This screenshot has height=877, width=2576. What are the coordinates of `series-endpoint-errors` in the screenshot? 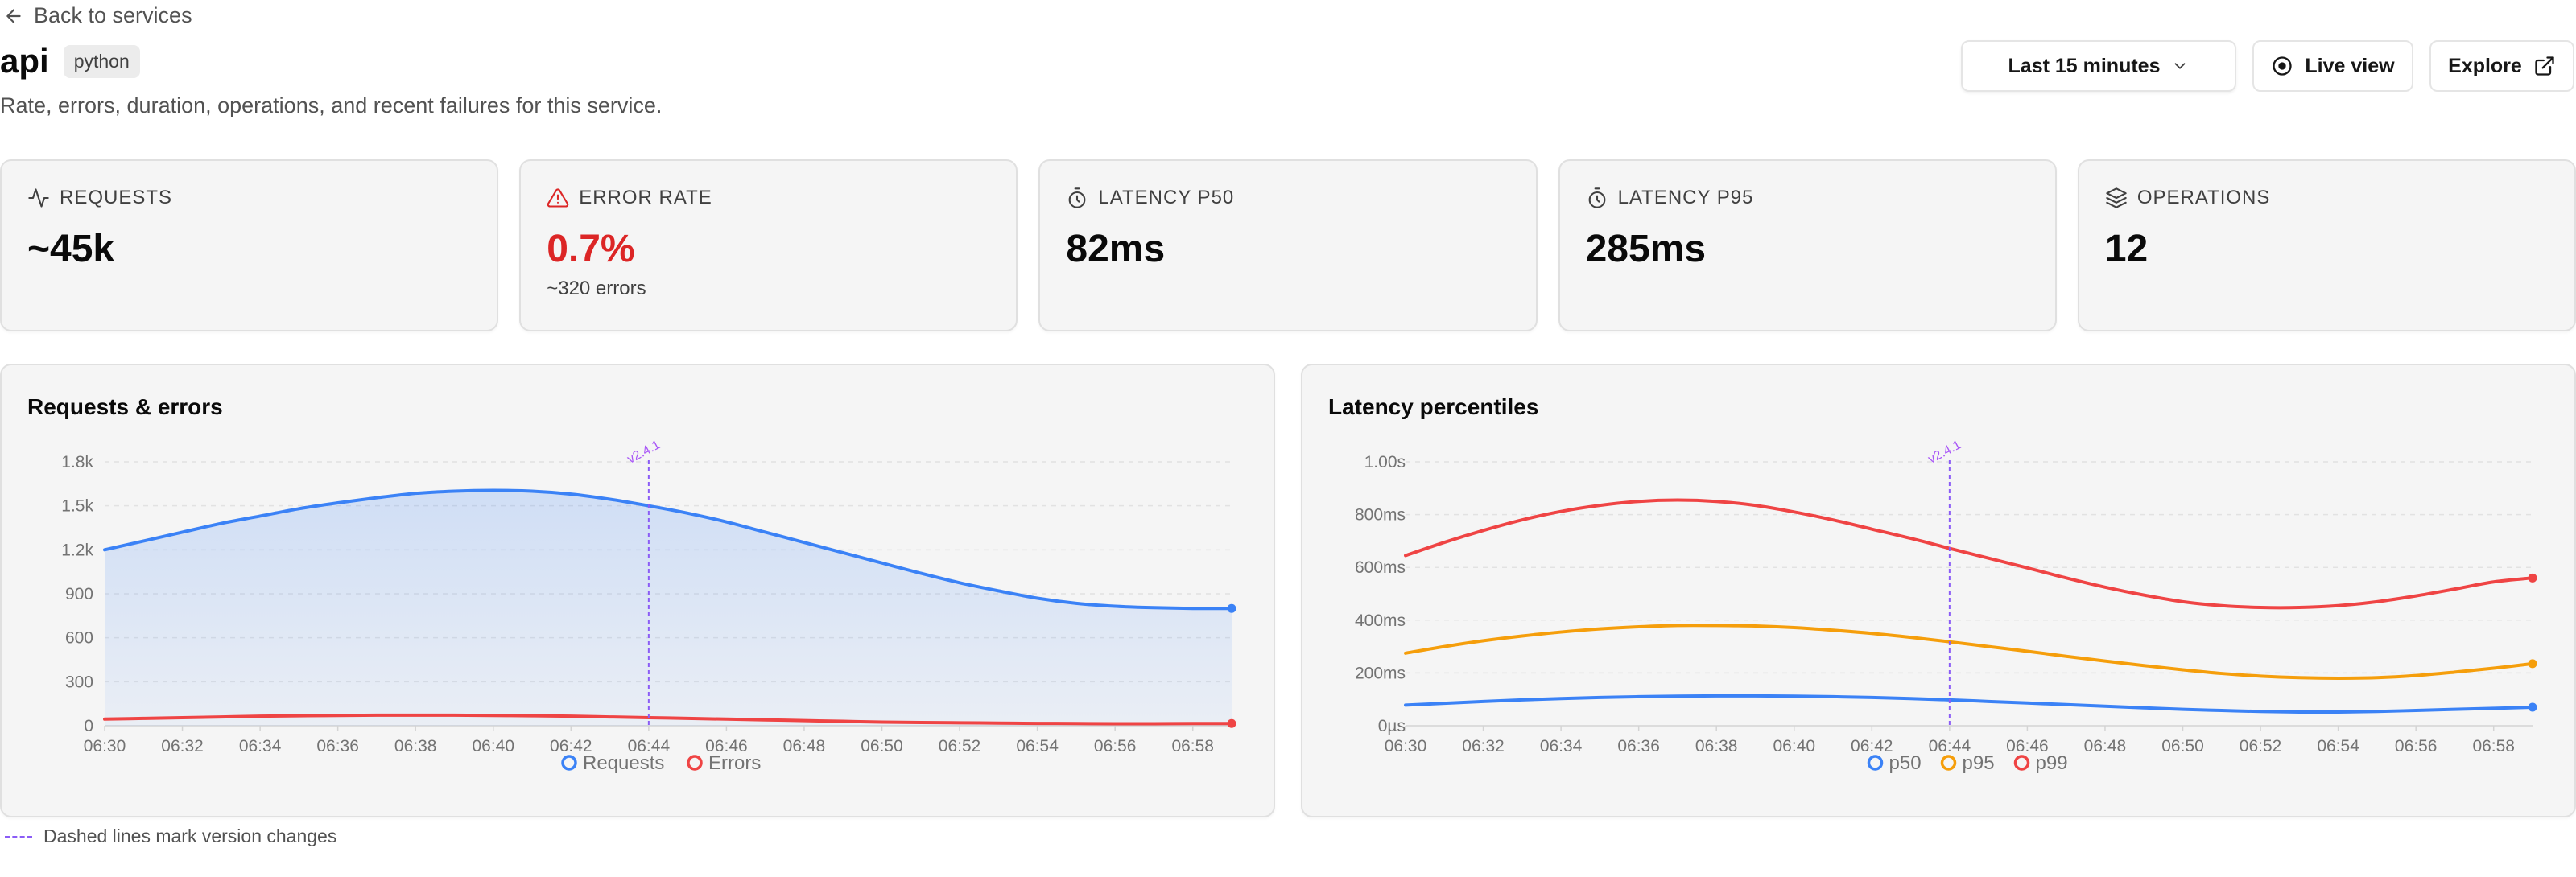 It's located at (1231, 723).